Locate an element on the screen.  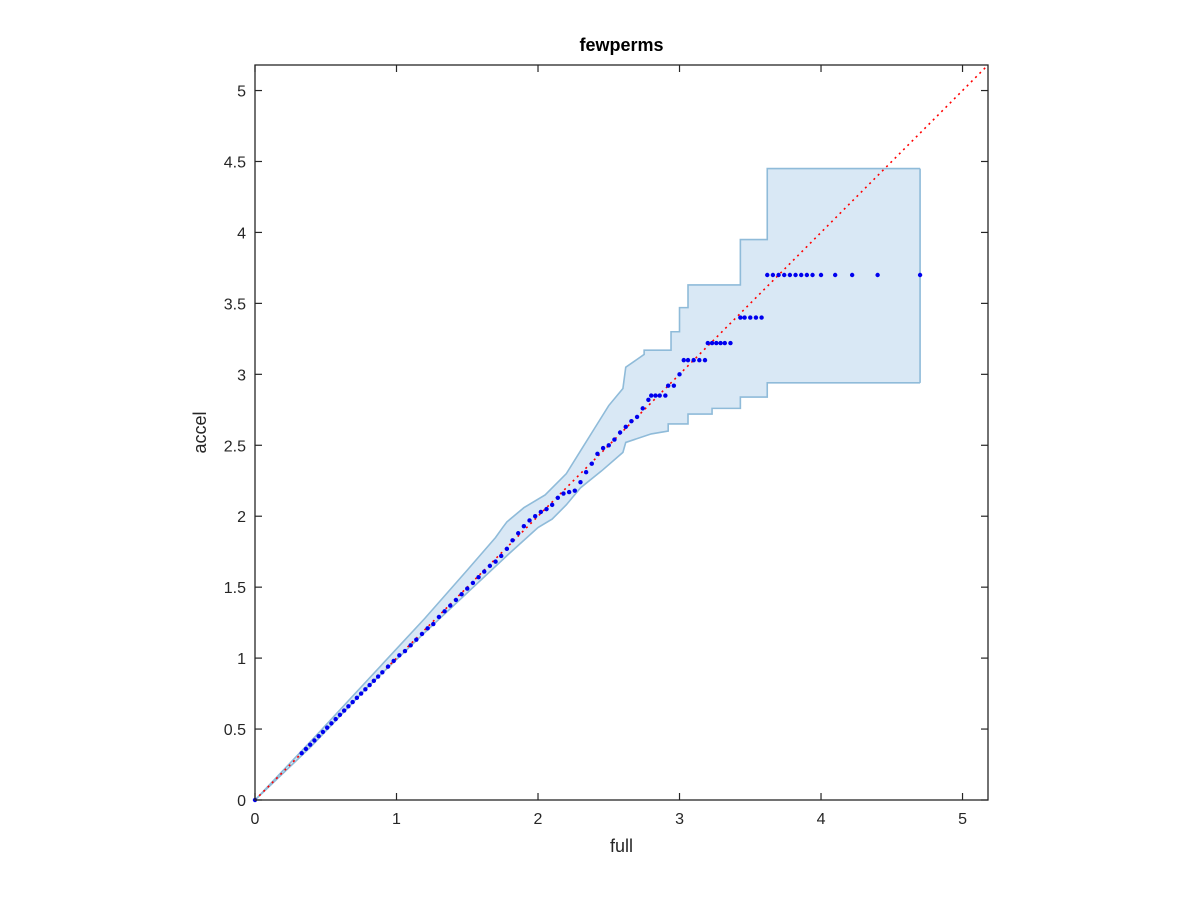
x-tick-label: 3 is located at coordinates (679, 819).